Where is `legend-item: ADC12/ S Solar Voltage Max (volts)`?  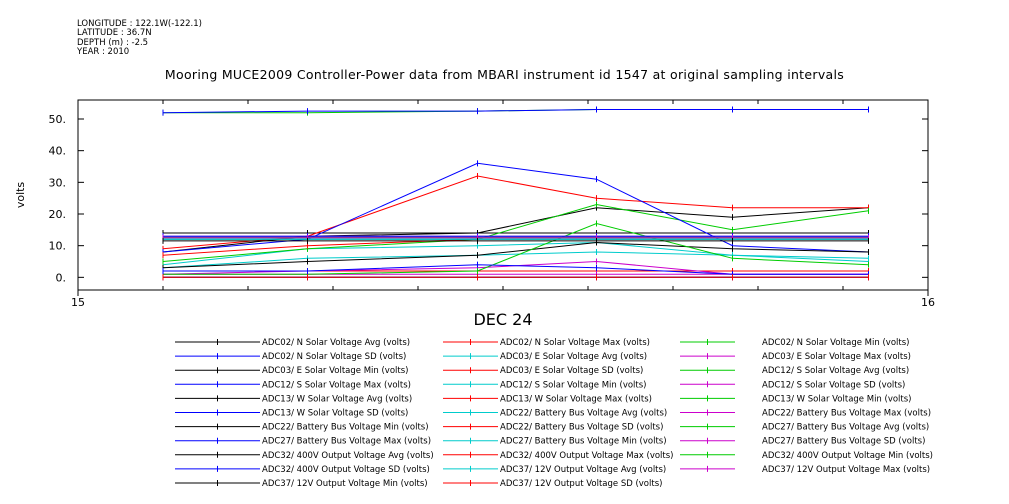
legend-item: ADC12/ S Solar Voltage Max (volts) is located at coordinates (293, 385).